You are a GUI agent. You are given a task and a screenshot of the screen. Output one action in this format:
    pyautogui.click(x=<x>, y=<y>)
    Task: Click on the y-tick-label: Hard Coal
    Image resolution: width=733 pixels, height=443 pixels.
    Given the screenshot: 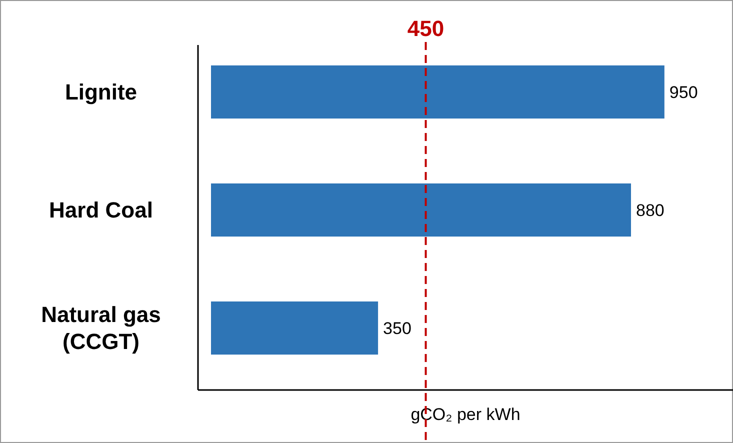 What is the action you would take?
    pyautogui.click(x=101, y=210)
    